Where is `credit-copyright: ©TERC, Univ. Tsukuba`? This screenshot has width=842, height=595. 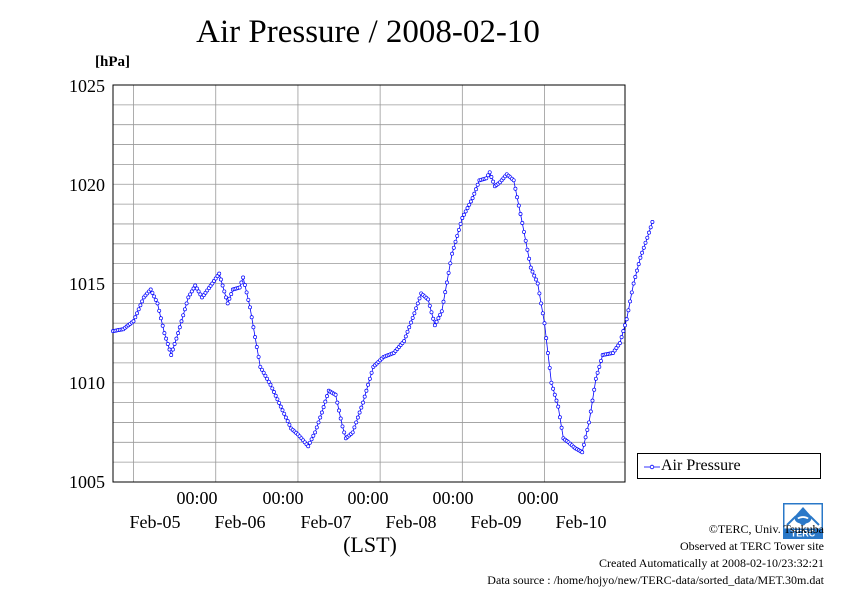 credit-copyright: ©TERC, Univ. Tsukuba is located at coordinates (766, 529).